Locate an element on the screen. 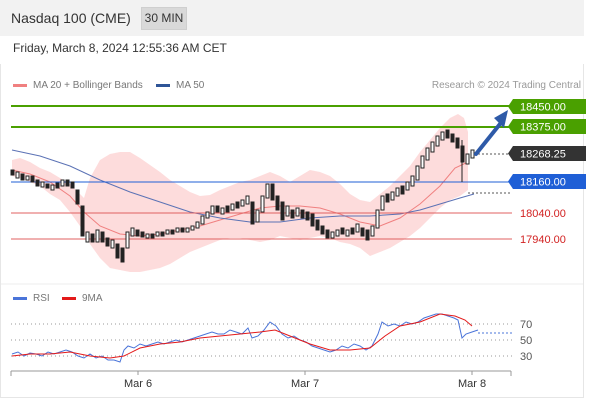 The image size is (590, 400). bollinger-swatch is located at coordinates (20, 85).